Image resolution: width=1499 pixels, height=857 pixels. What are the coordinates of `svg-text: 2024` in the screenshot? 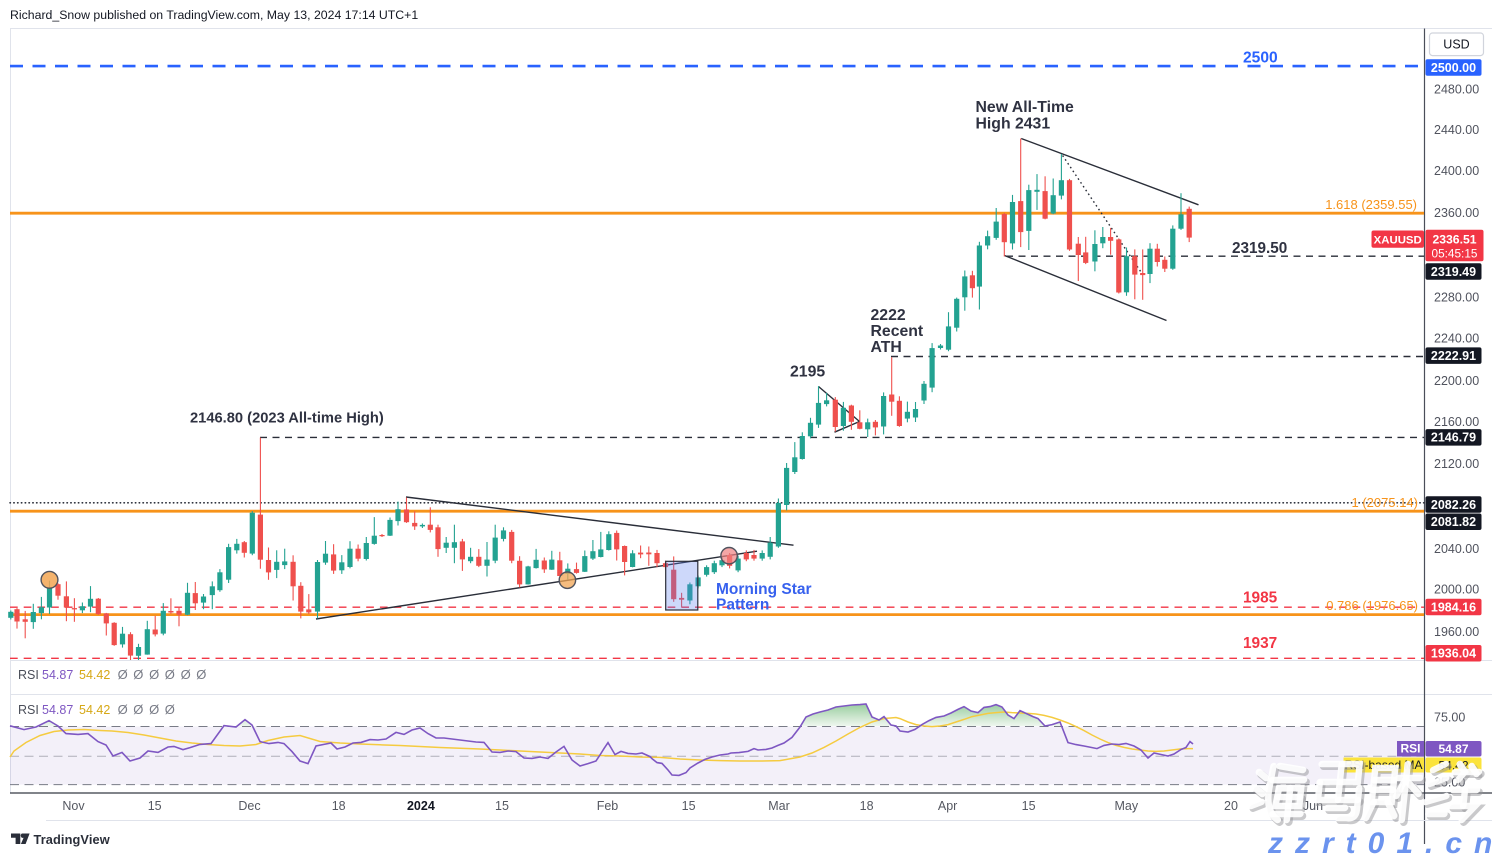 It's located at (421, 806).